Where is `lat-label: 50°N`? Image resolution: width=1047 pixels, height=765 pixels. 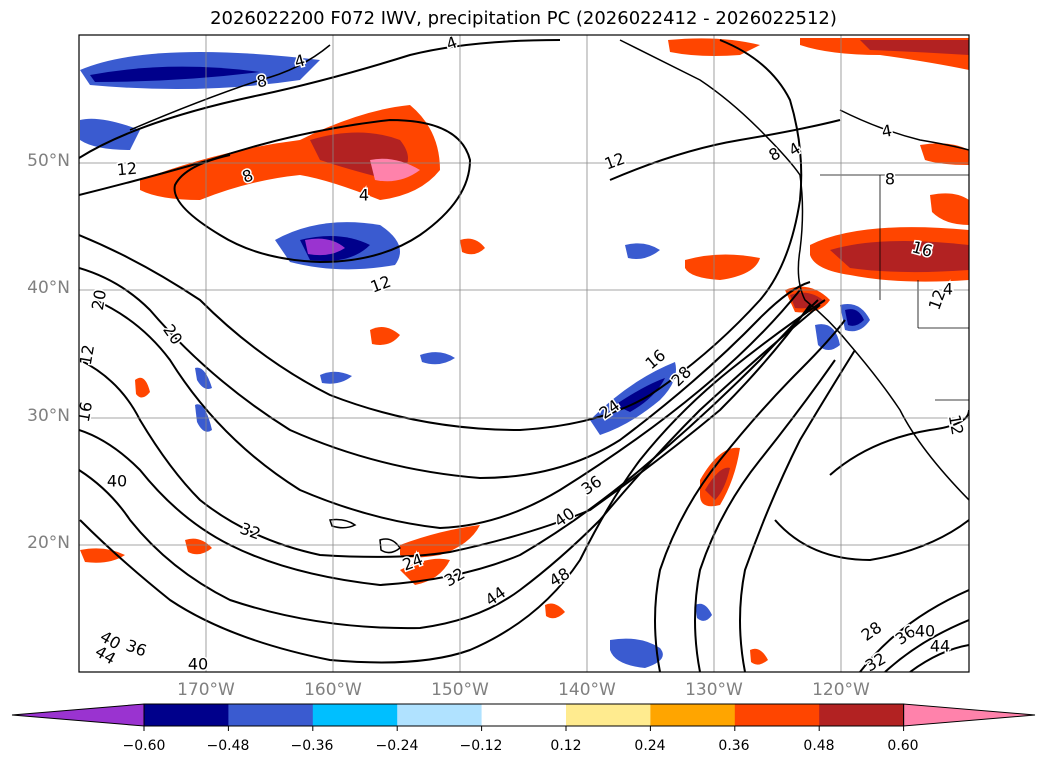 lat-label: 50°N is located at coordinates (48, 161).